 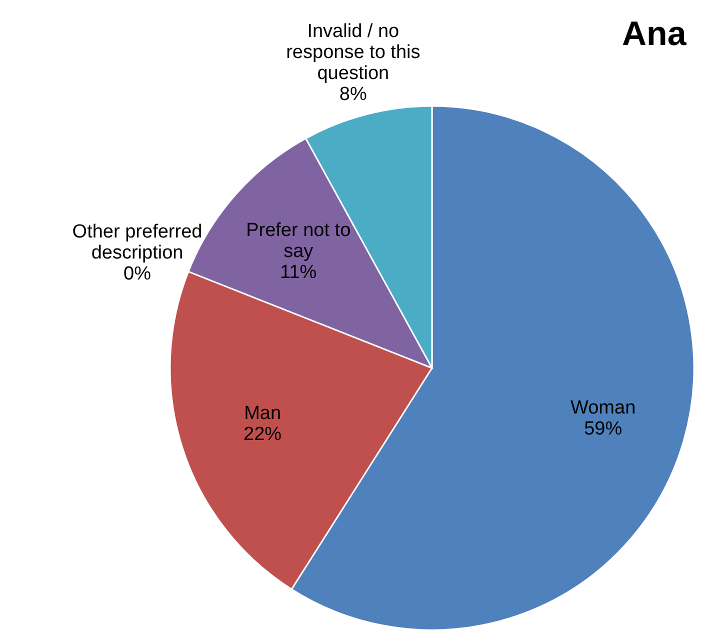 I want to click on category-label: Other preferred description, so click(x=137, y=242).